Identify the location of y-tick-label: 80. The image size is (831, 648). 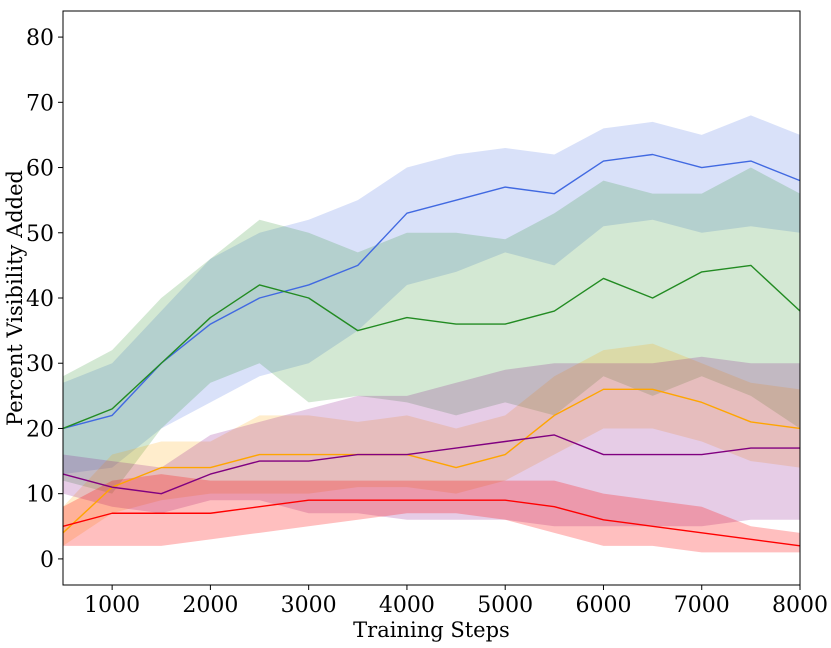
(40, 38).